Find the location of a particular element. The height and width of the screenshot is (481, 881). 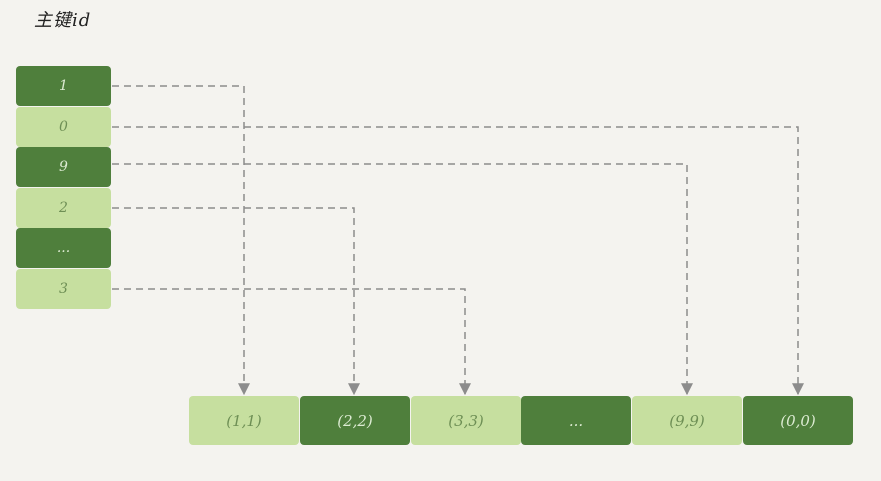

diagram-title: 主键id is located at coordinates (63, 20).